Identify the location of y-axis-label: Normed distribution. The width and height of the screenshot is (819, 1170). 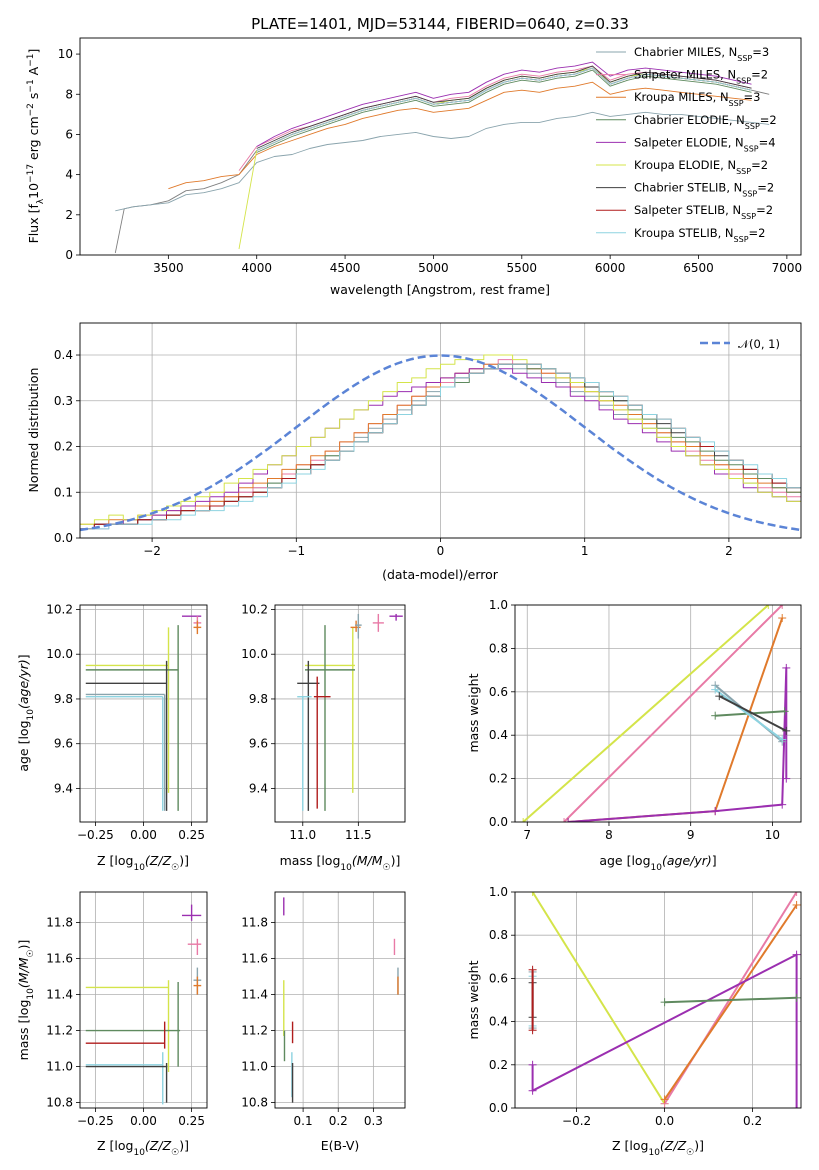
(33, 430).